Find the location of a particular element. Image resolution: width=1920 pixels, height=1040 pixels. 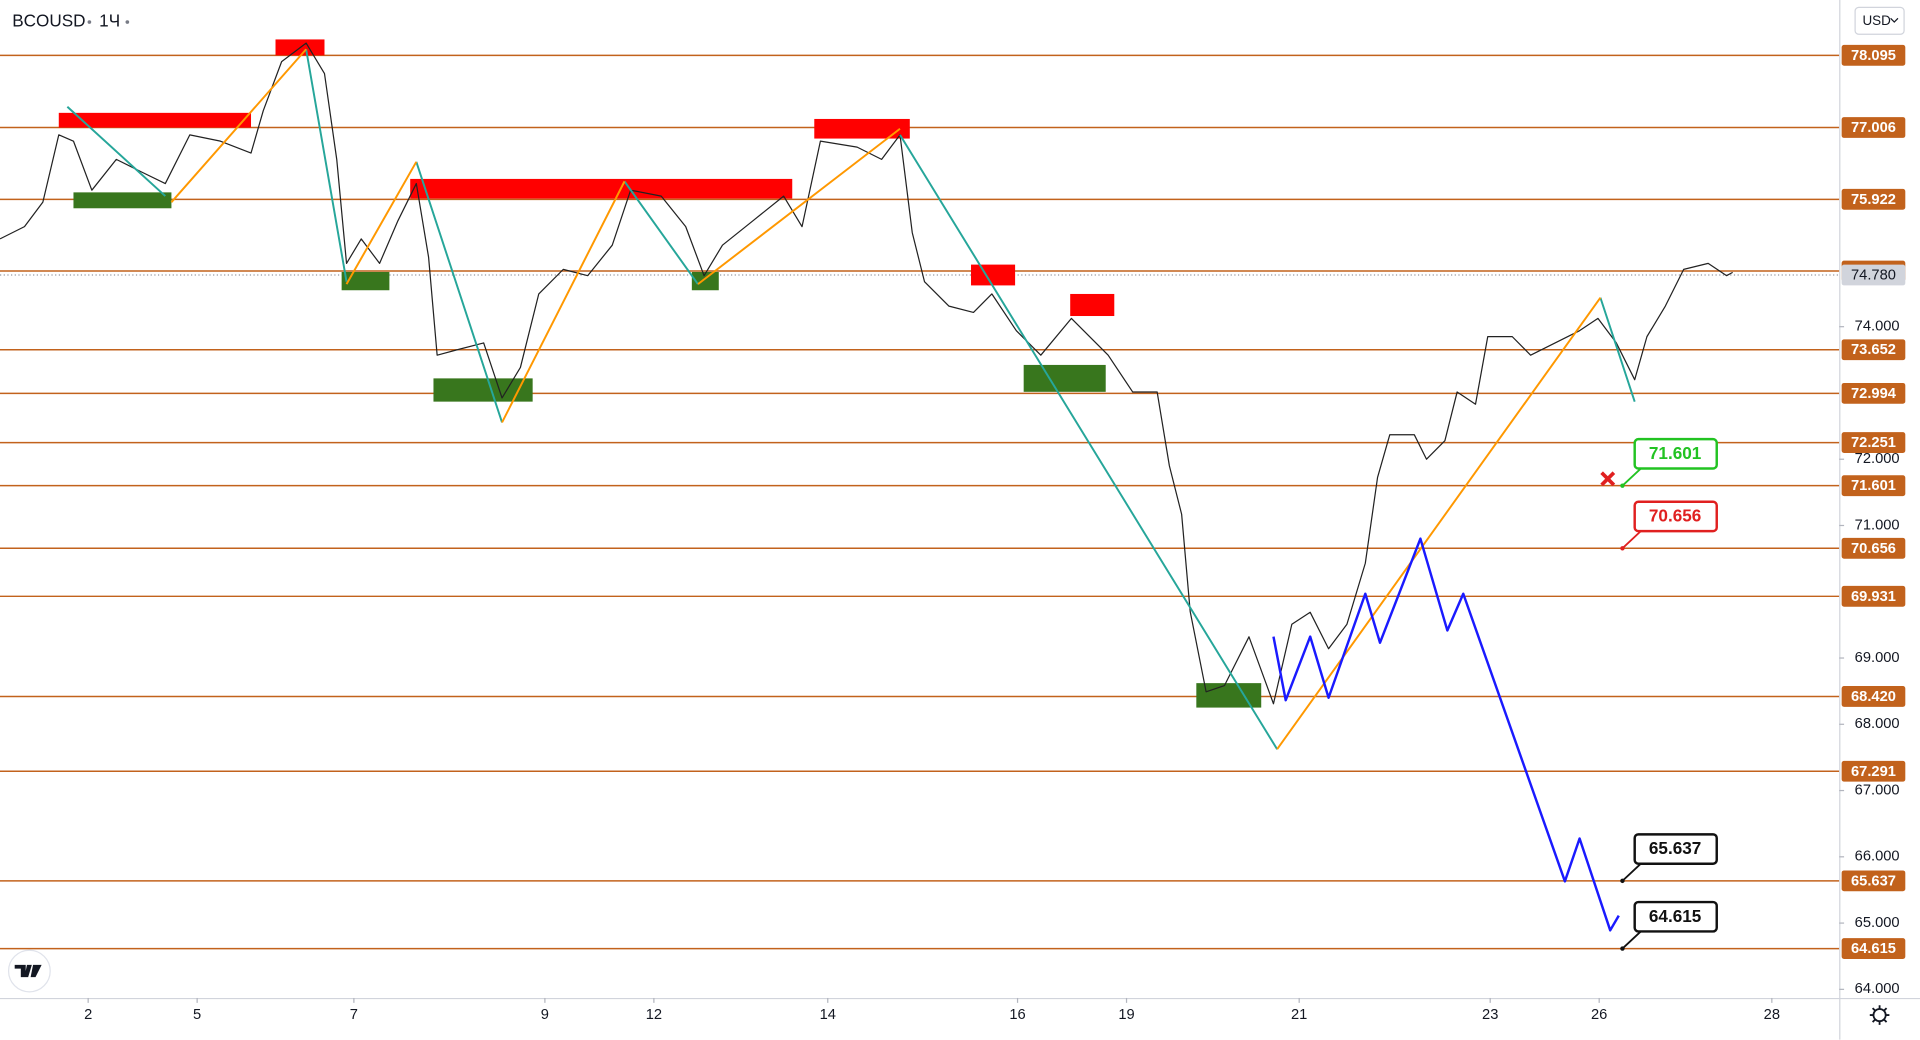

gear-teeth is located at coordinates (1879, 1015).